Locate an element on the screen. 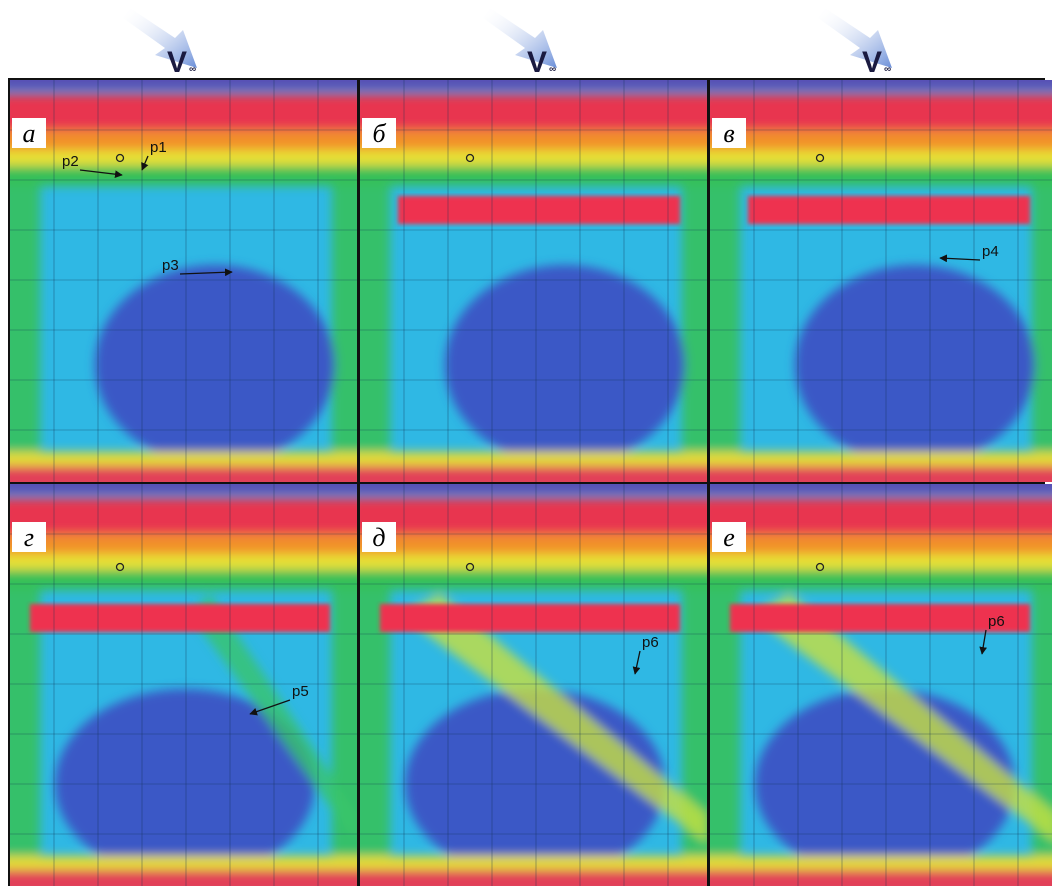 This screenshot has height=887, width=1052. thermal-panel: г p5 is located at coordinates (183, 685).